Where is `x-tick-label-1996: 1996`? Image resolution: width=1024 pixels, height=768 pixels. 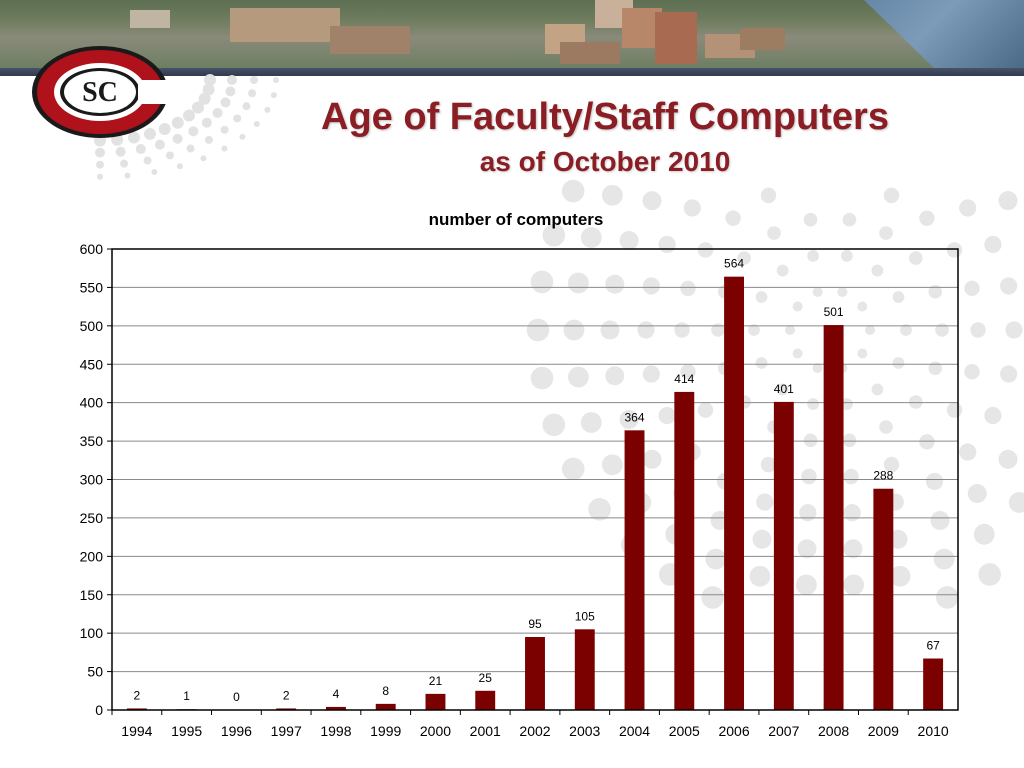 x-tick-label-1996: 1996 is located at coordinates (236, 731).